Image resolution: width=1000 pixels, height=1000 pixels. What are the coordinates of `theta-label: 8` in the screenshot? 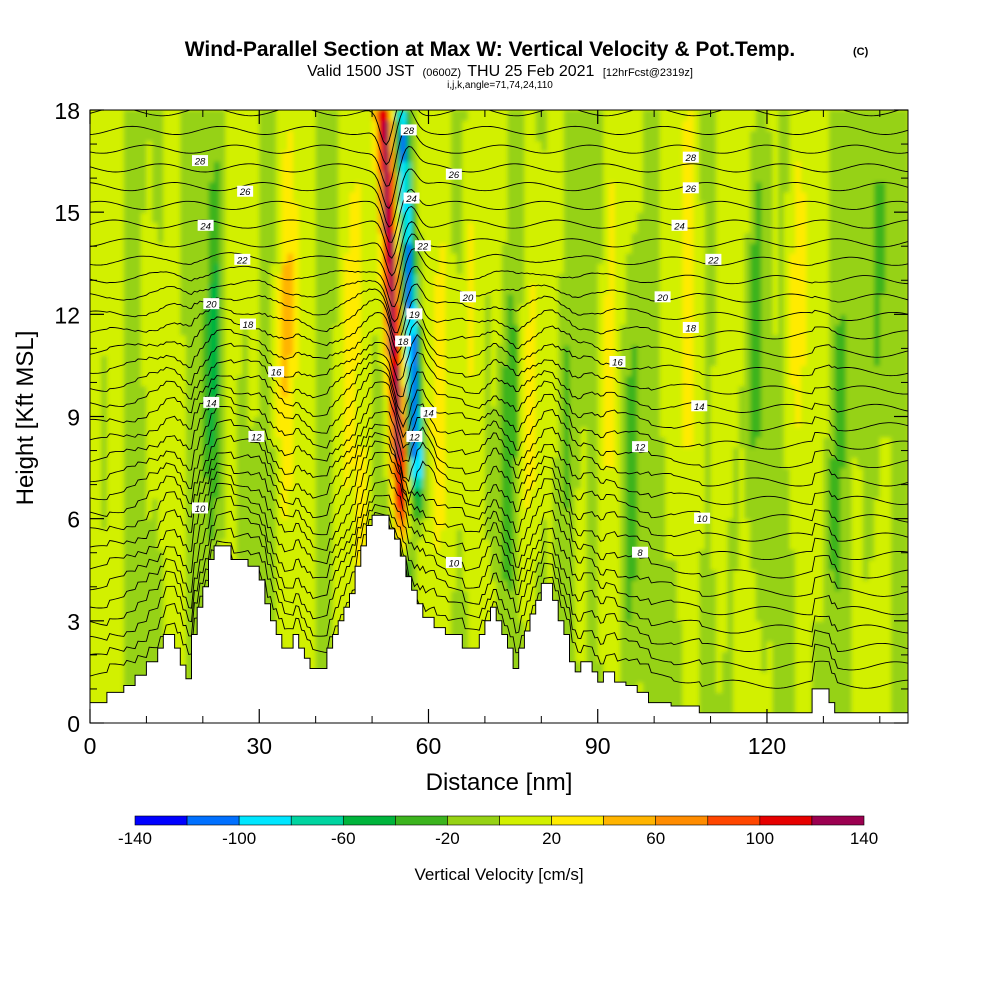 It's located at (640, 553).